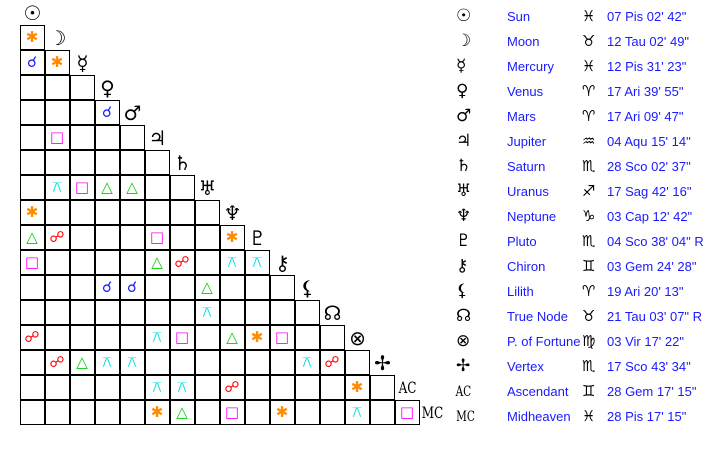 The image size is (705, 450). I want to click on aspect-cell: ☌, so click(107, 287).